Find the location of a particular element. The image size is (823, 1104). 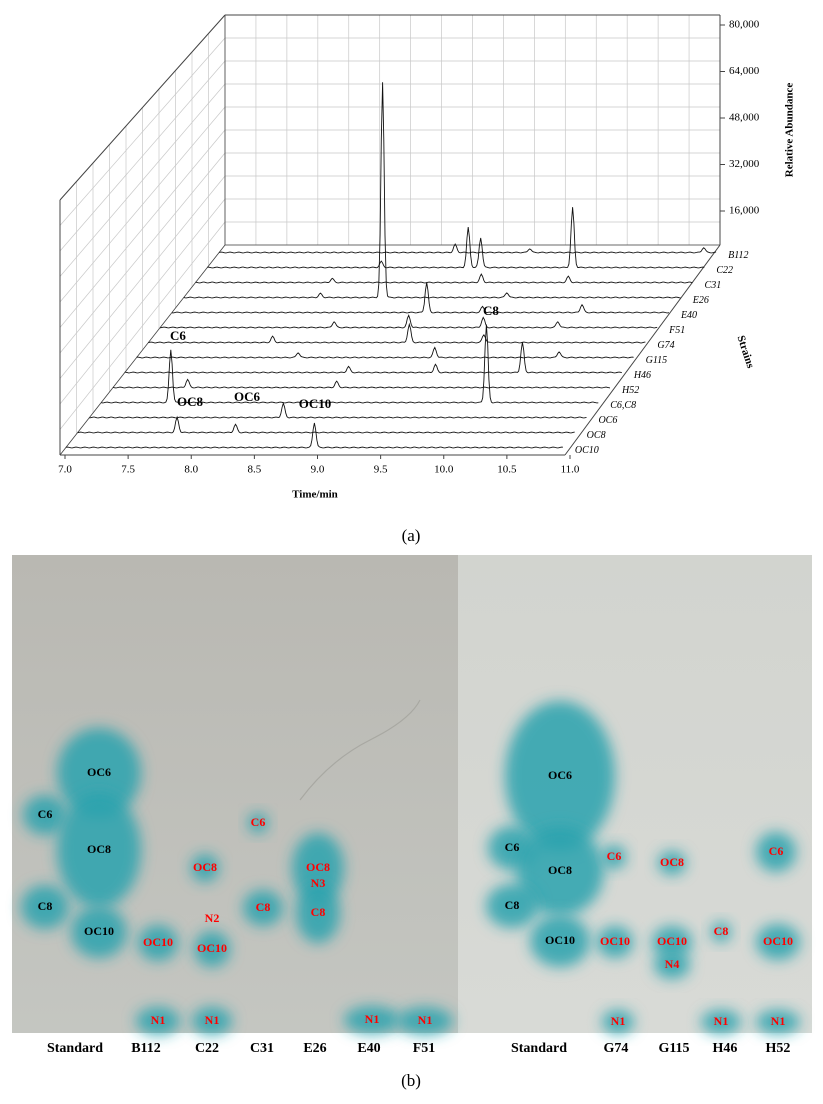

peak-annotation: C6 is located at coordinates (178, 335).